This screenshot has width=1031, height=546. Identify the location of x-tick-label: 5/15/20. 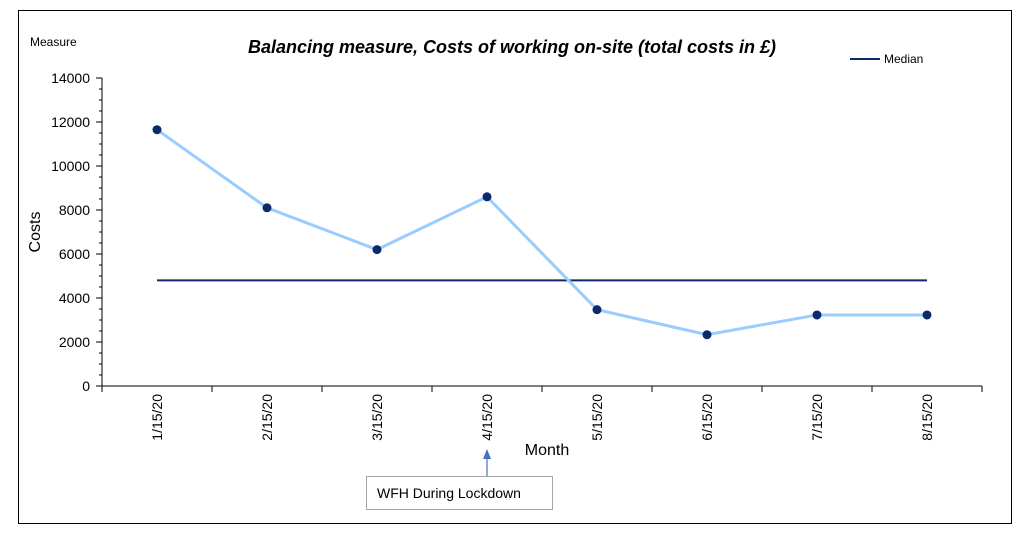
(597, 417).